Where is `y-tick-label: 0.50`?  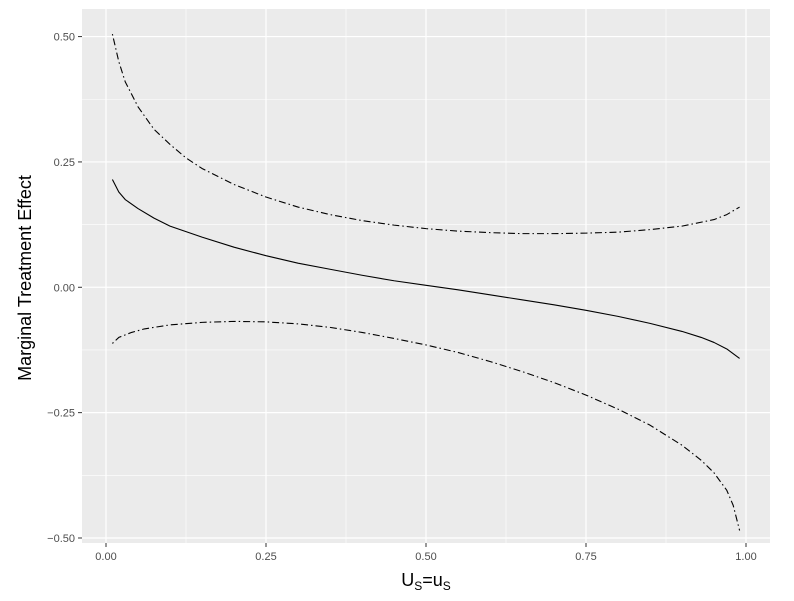
y-tick-label: 0.50 is located at coordinates (64, 38).